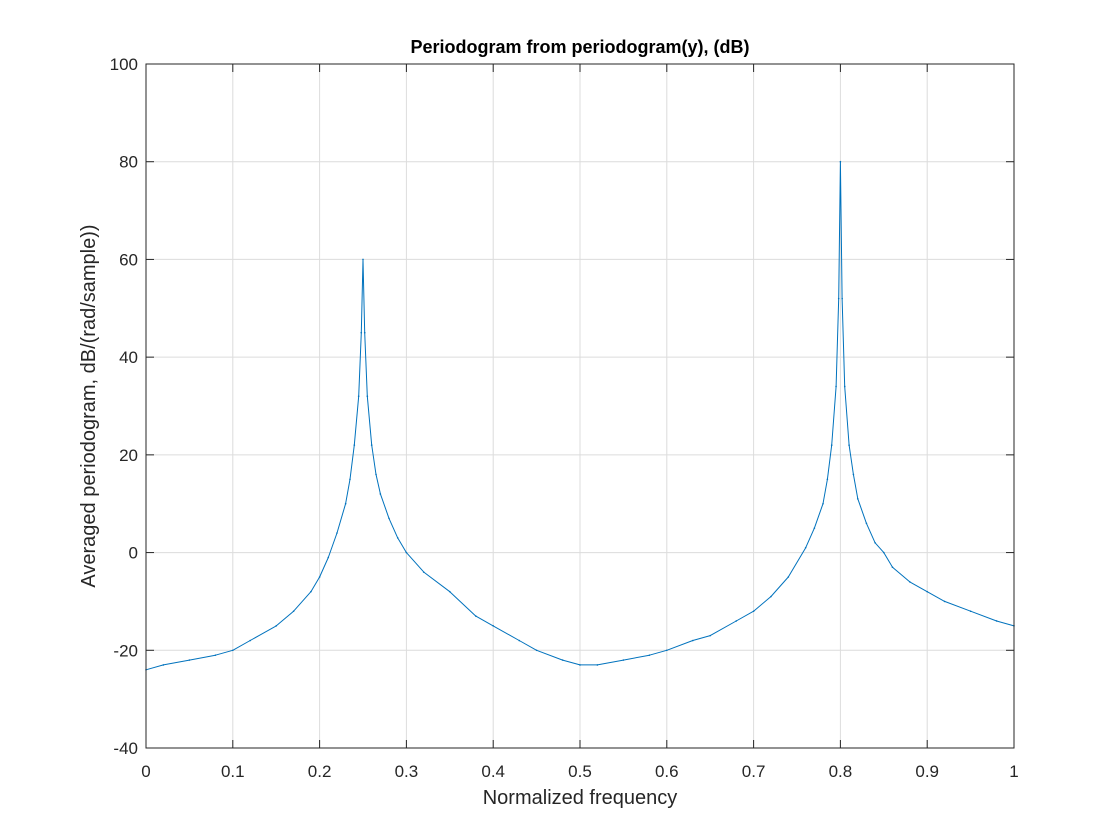 Image resolution: width=1120 pixels, height=840 pixels. I want to click on x-tick-label: 0.7, so click(754, 771).